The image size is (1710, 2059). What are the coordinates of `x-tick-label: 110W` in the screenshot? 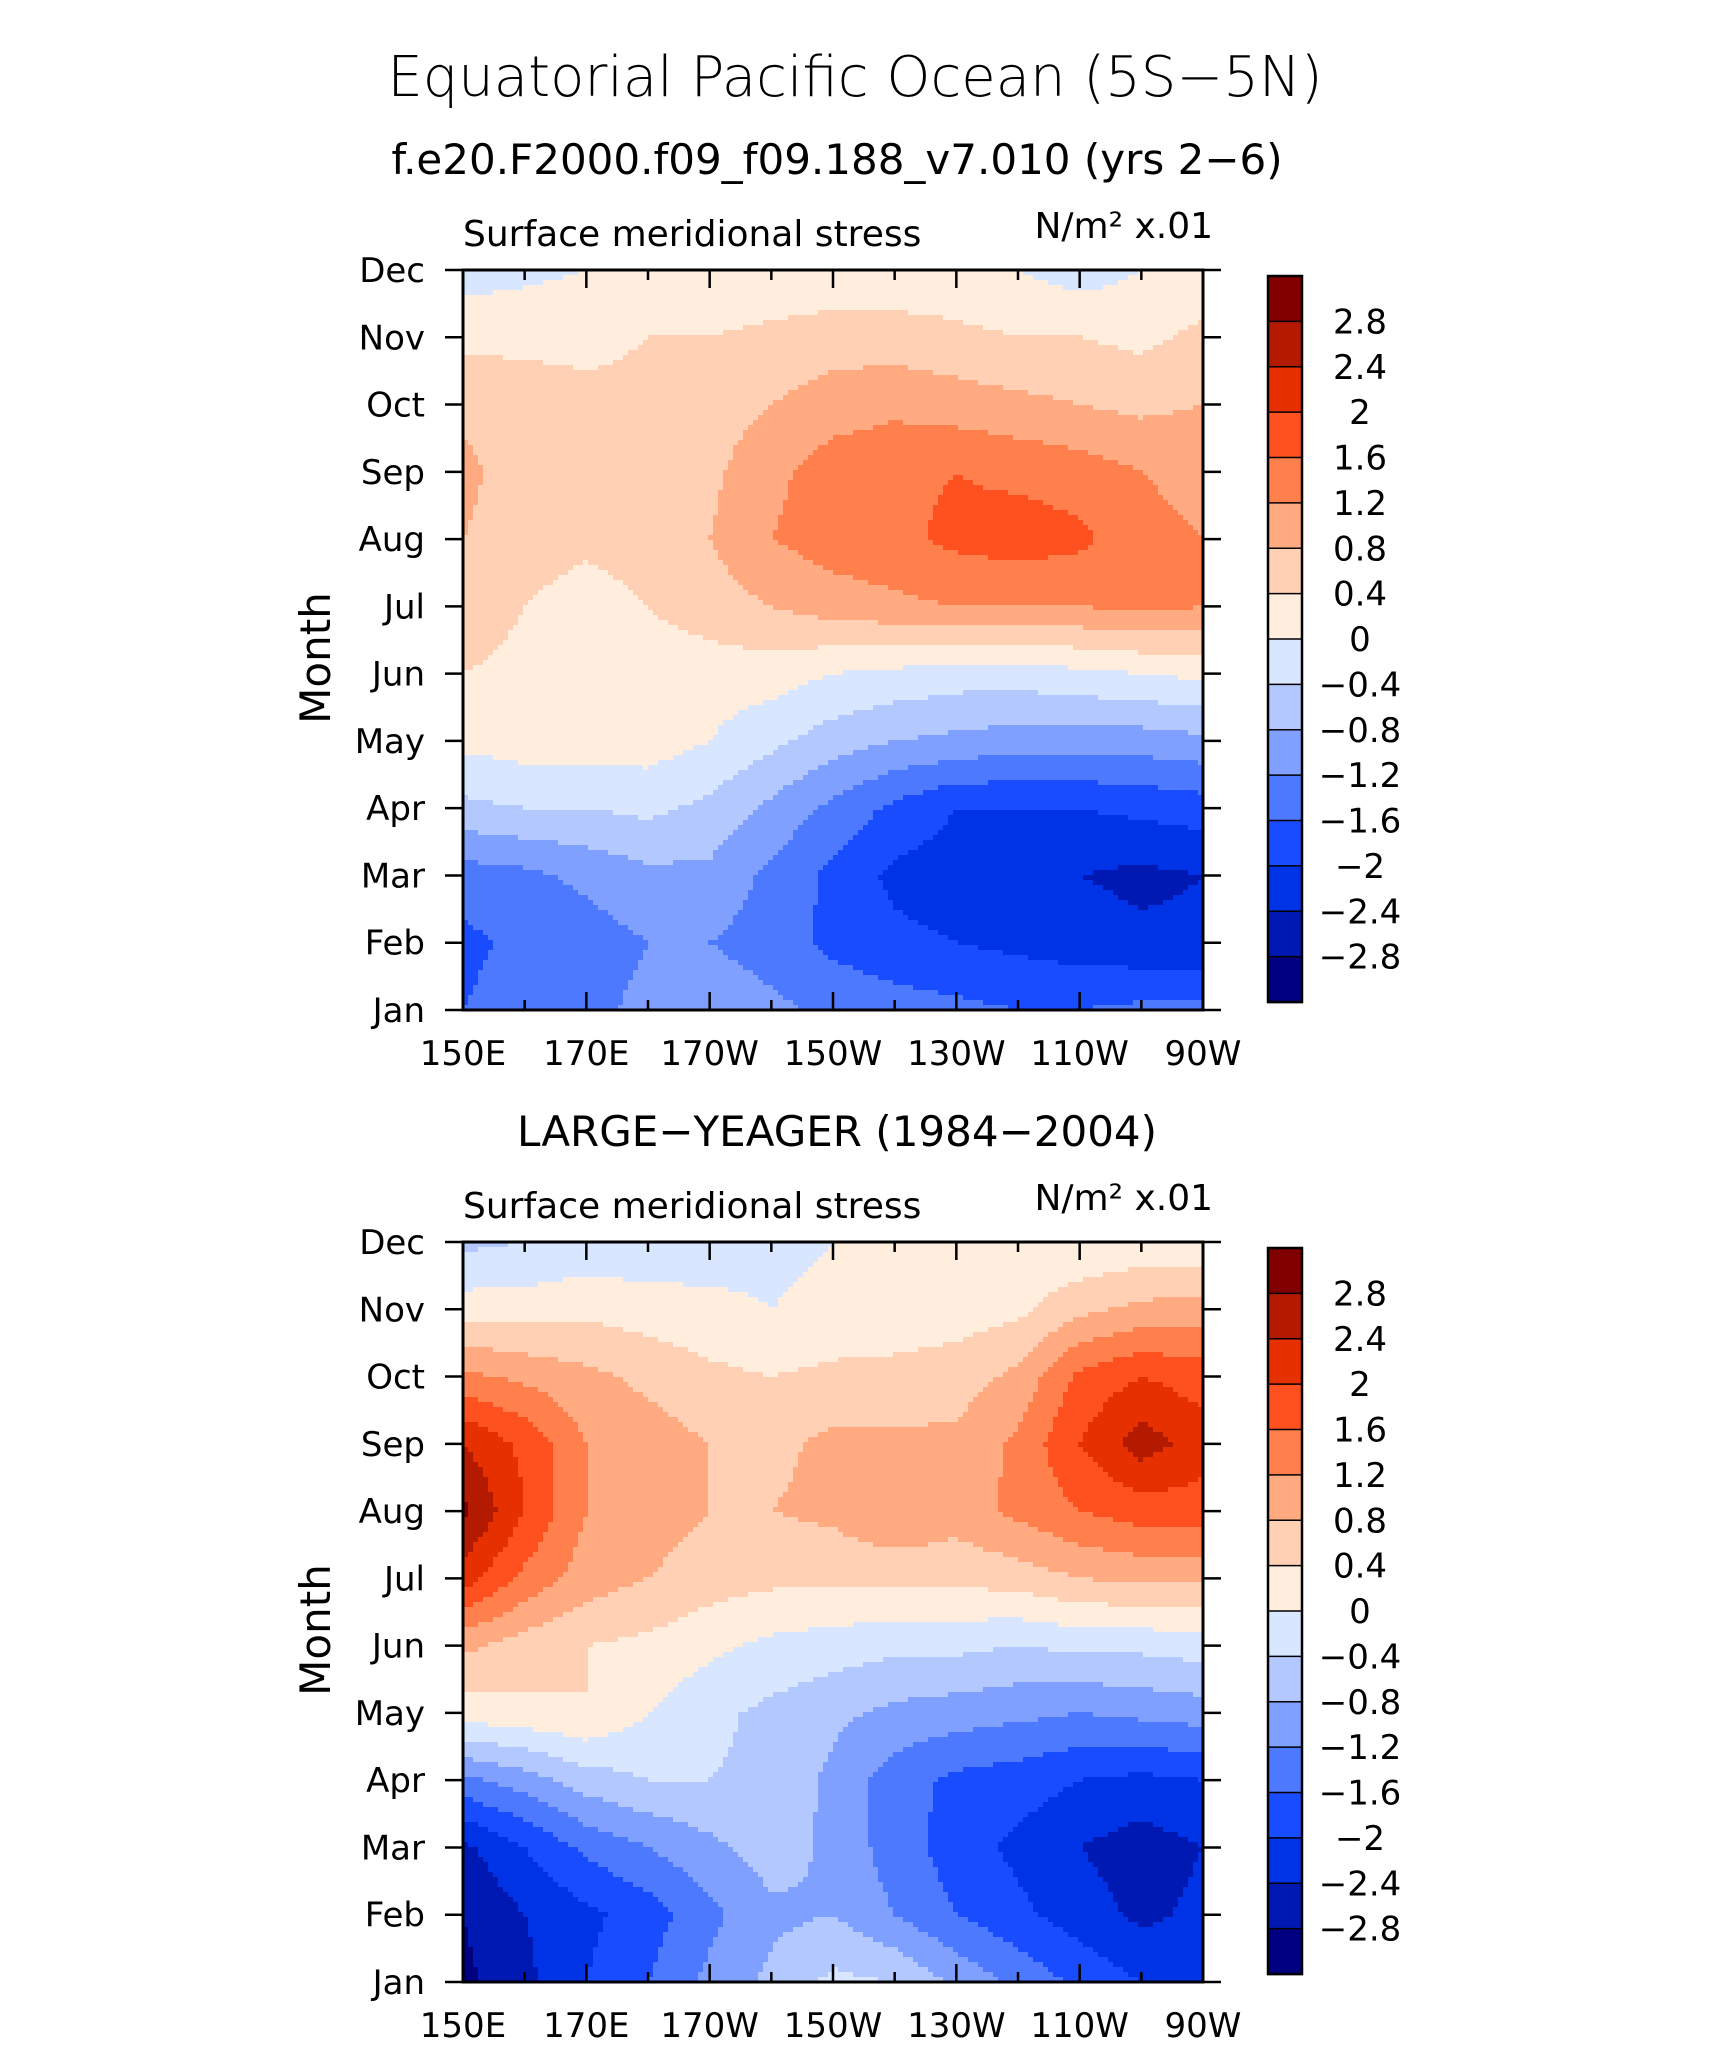 It's located at (1079, 1054).